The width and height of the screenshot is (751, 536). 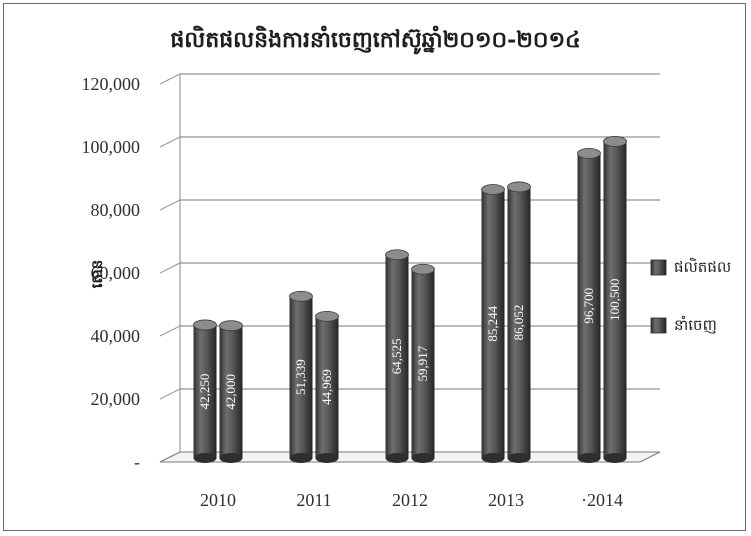 I want to click on y-tick-label: 40,000, so click(x=116, y=336).